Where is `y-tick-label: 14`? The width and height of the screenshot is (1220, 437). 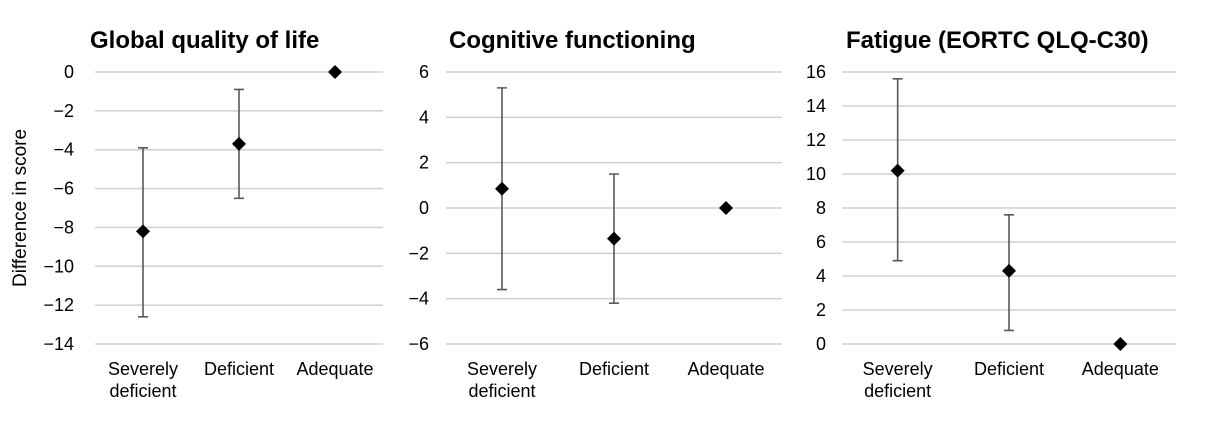 y-tick-label: 14 is located at coordinates (816, 106).